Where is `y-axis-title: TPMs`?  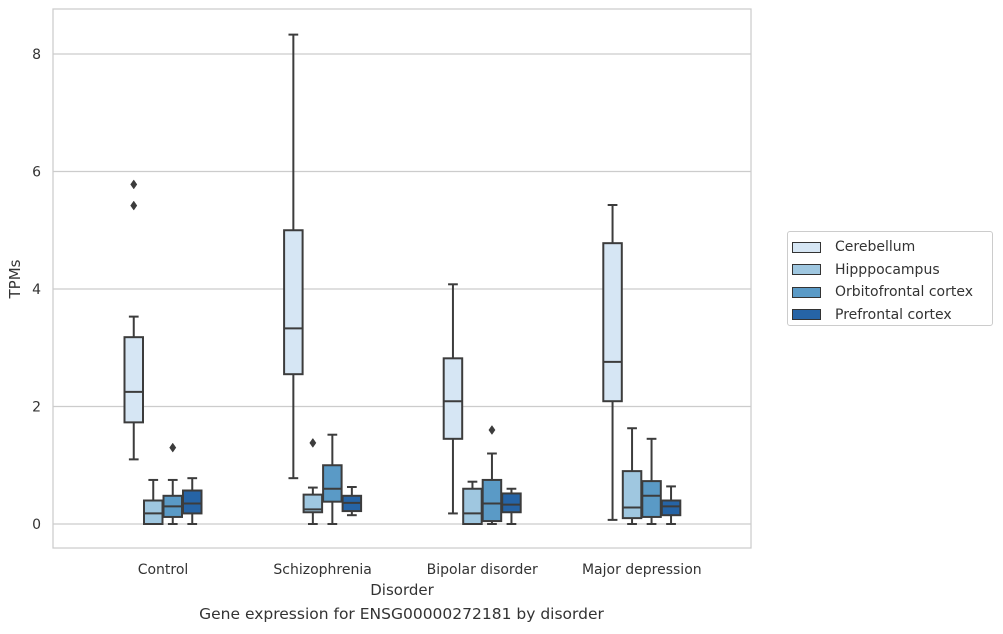
y-axis-title: TPMs is located at coordinates (15, 279).